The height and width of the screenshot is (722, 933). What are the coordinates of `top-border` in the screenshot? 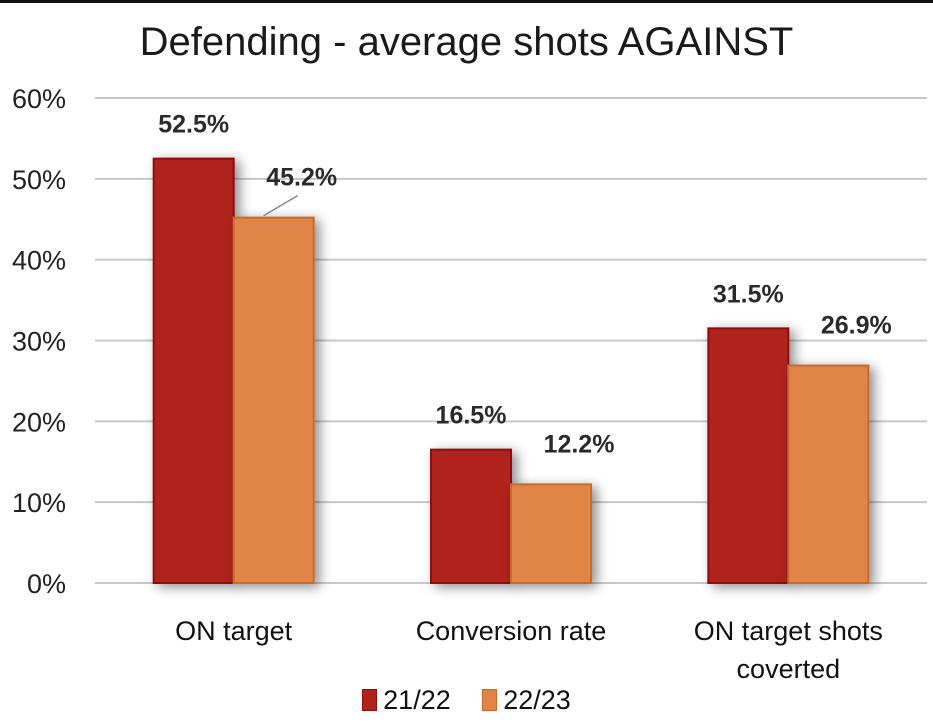 It's located at (466, 1).